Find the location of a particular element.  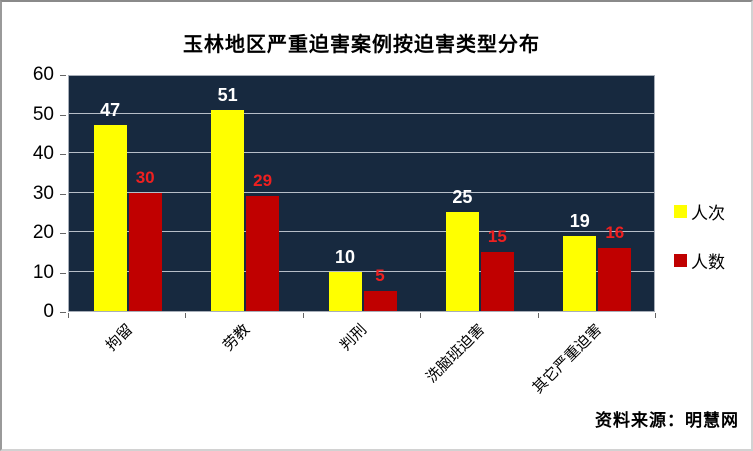

bar-人次-劳教 is located at coordinates (228, 210).